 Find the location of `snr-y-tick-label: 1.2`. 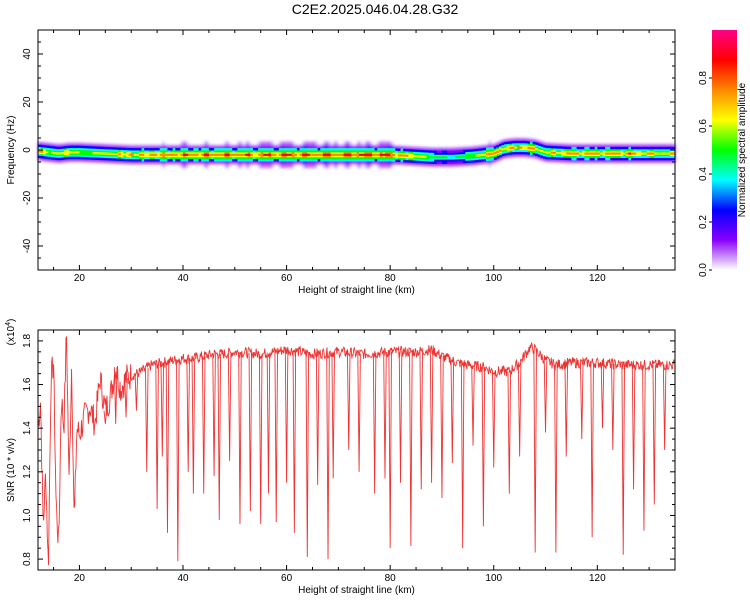

snr-y-tick-label: 1.2 is located at coordinates (27, 471).